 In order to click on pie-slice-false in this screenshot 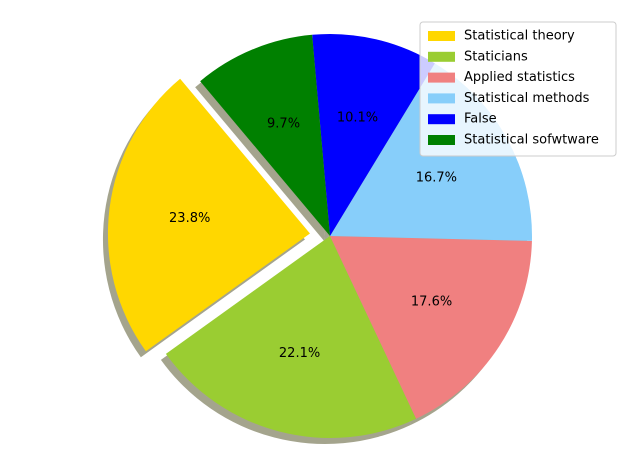, I will do `click(373, 135)`.